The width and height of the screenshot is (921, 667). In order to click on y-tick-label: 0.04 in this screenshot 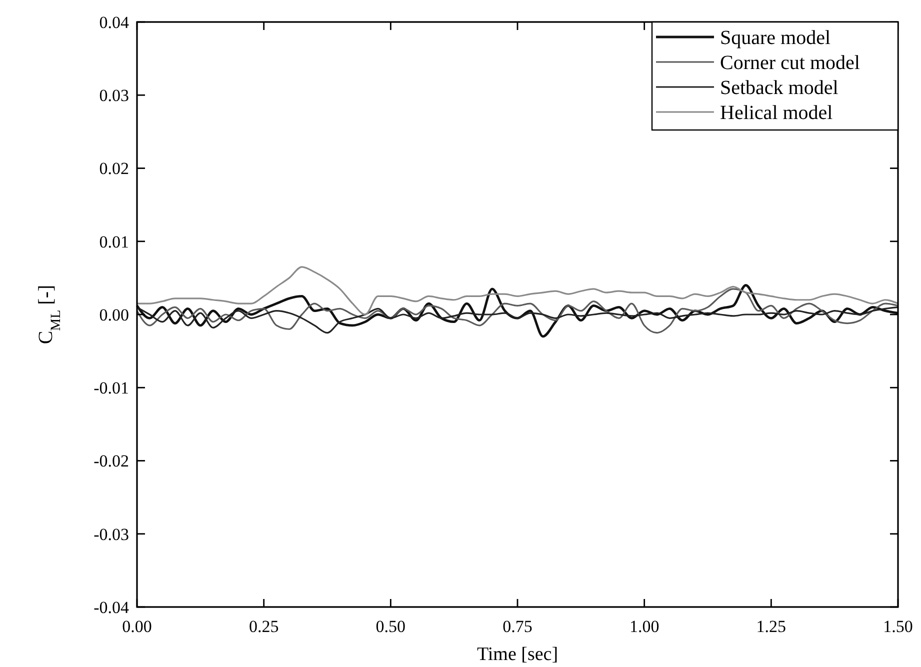, I will do `click(114, 22)`.